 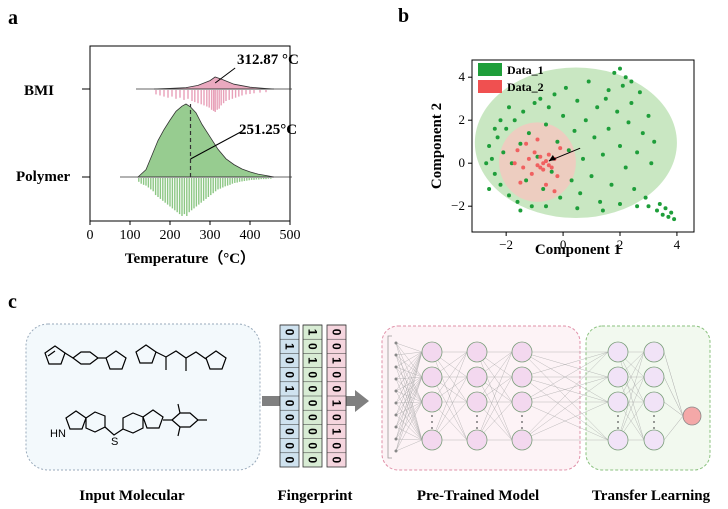 What do you see at coordinates (337, 403) in the screenshot?
I see `fingerprint-bit-2-5: 1` at bounding box center [337, 403].